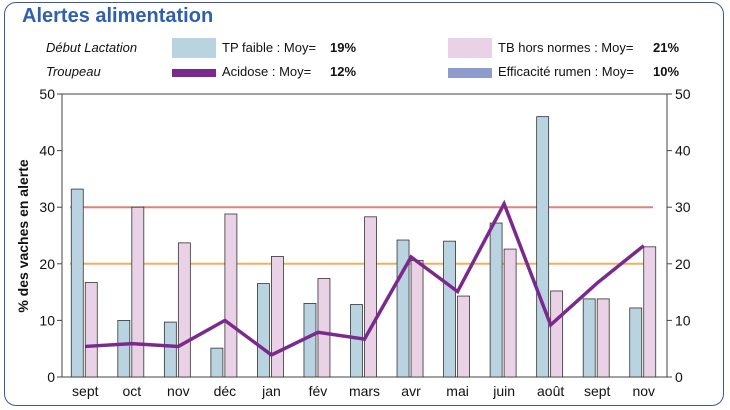 This screenshot has width=730, height=410. Describe the element at coordinates (194, 48) in the screenshot. I see `legend-swatch-tp-faible` at that location.